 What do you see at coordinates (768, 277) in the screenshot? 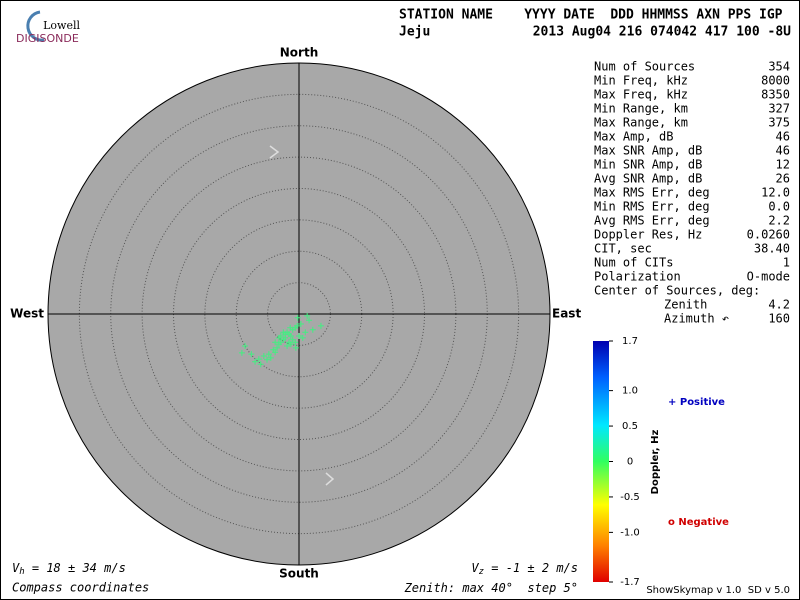
I see `stat-value: O-mode` at bounding box center [768, 277].